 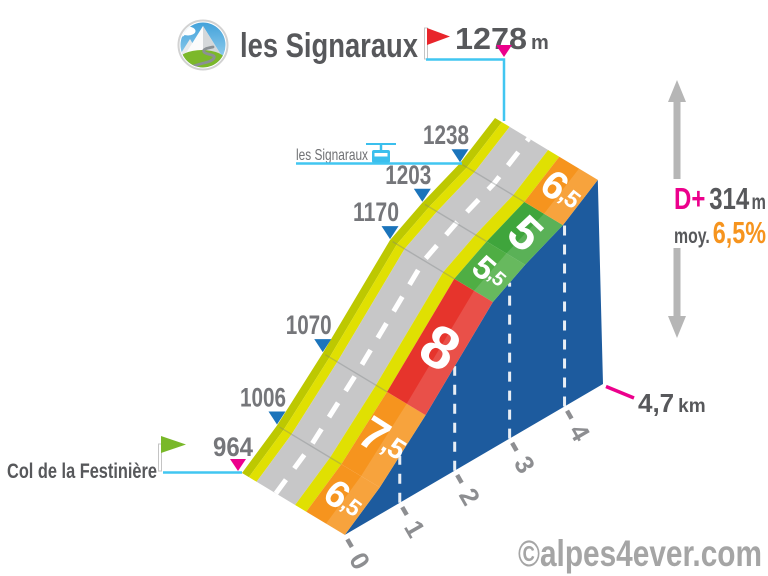 I want to click on start-block: Col de la Festinière 964, so click(x=130, y=457).